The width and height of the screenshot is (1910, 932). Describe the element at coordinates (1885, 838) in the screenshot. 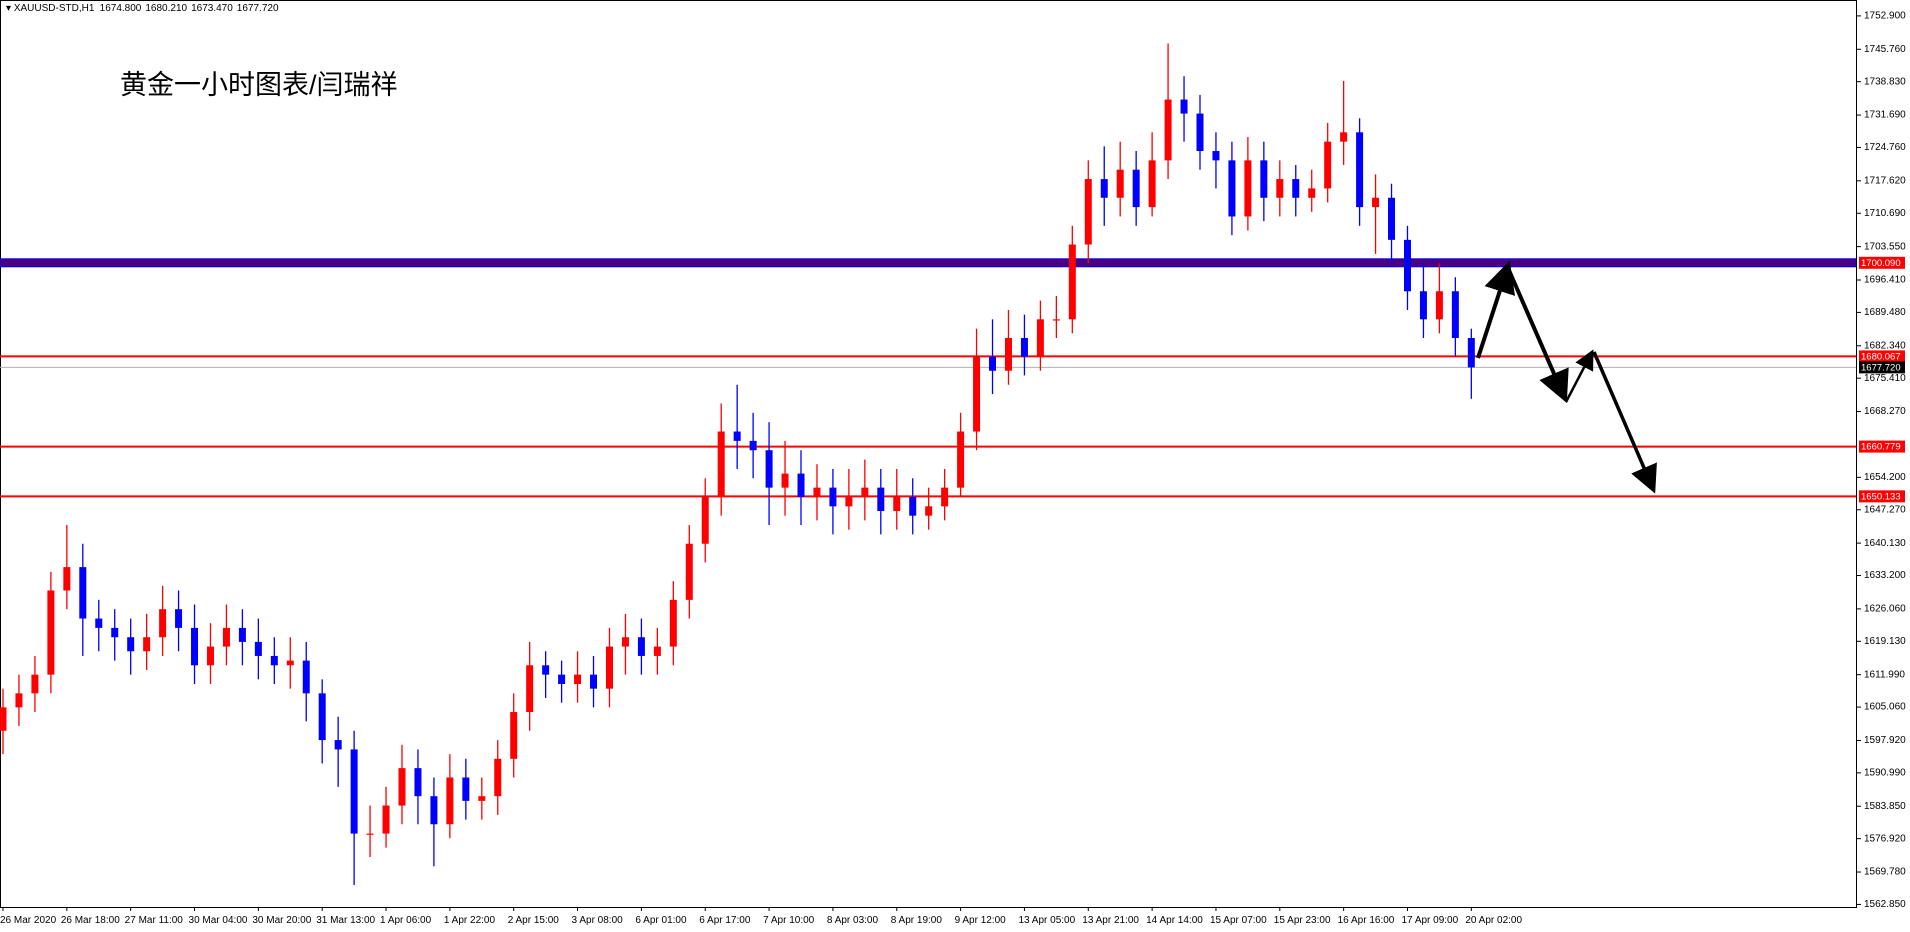

I see `y-tick-label: 1576.920` at that location.